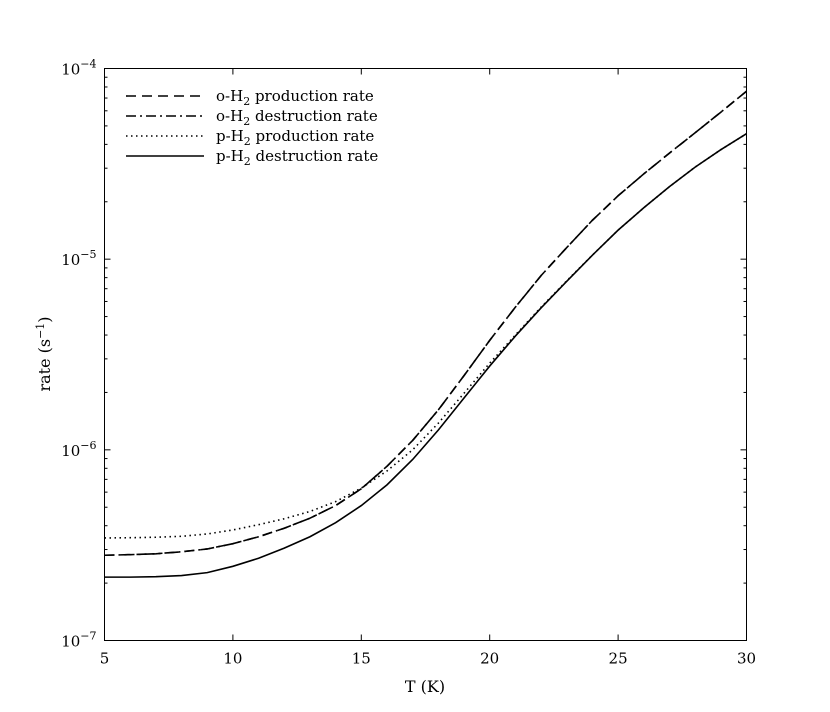 This screenshot has height=712, width=830. I want to click on x-axis-label: T (K), so click(425, 686).